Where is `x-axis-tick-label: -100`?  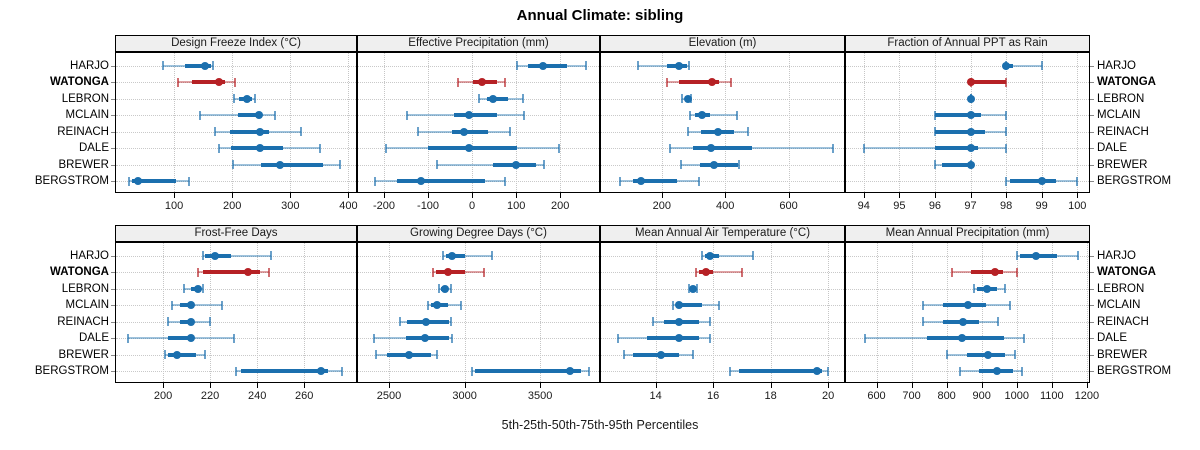 x-axis-tick-label: -100 is located at coordinates (428, 206).